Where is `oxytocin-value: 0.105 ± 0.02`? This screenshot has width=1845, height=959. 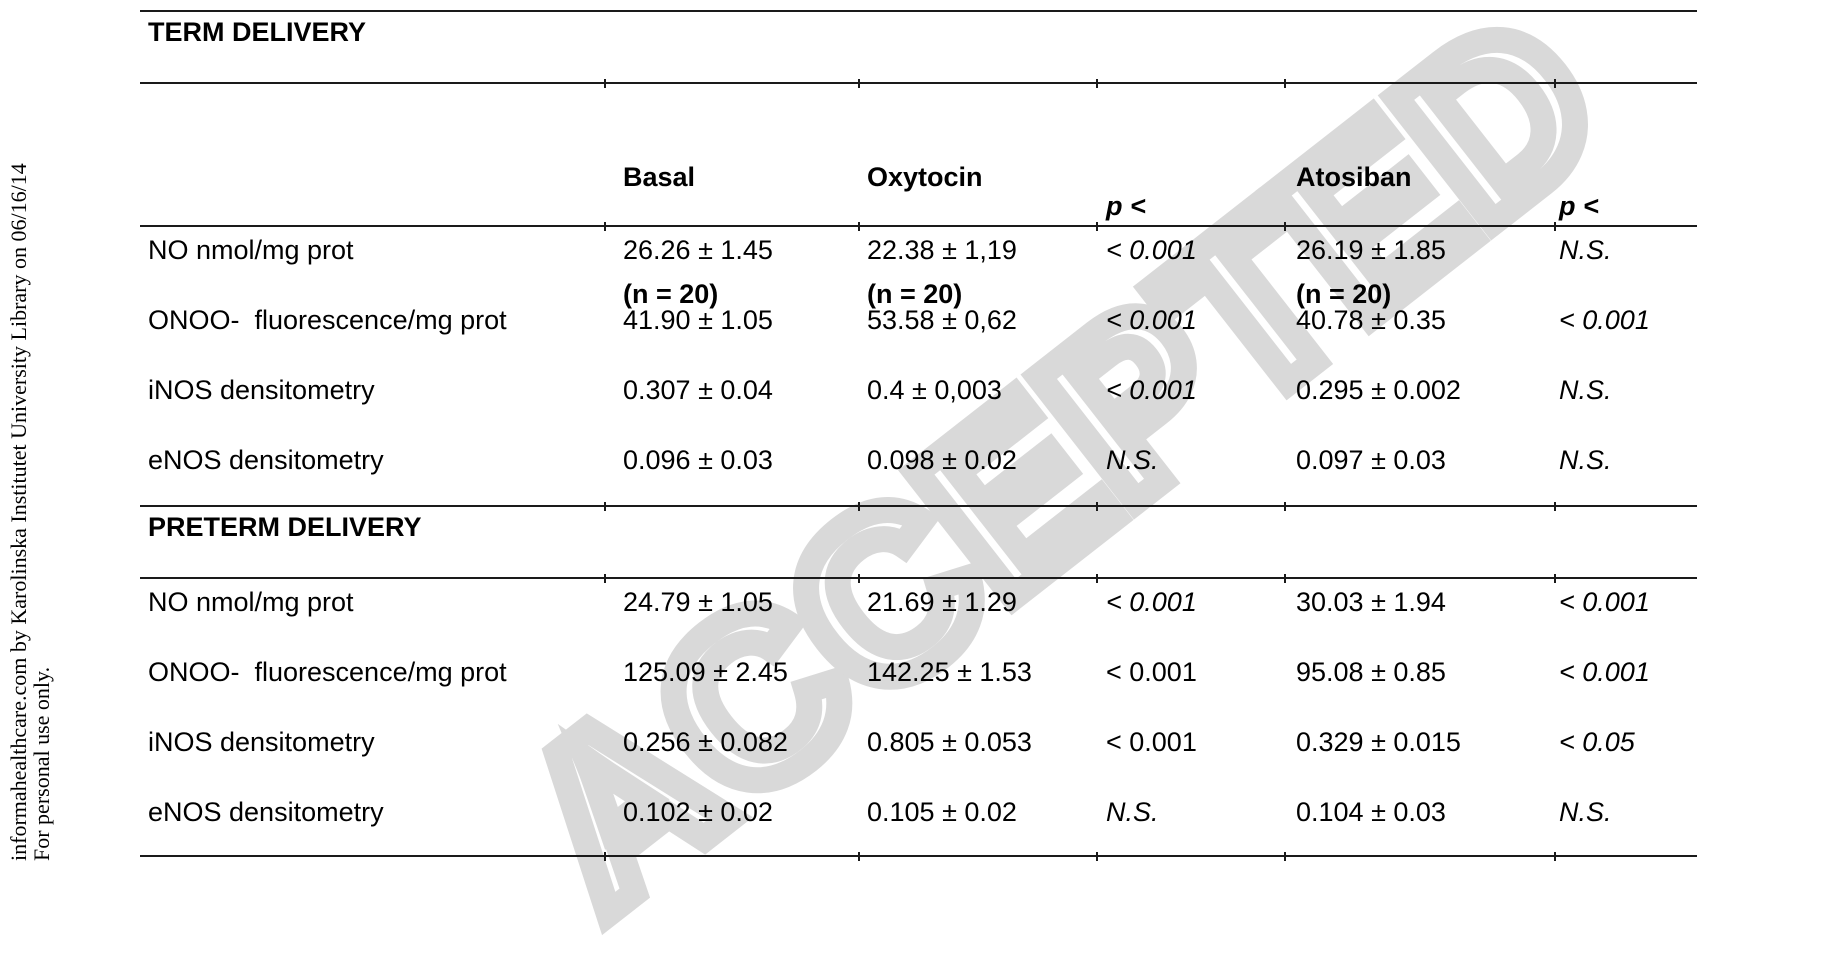 oxytocin-value: 0.105 ± 0.02 is located at coordinates (942, 812).